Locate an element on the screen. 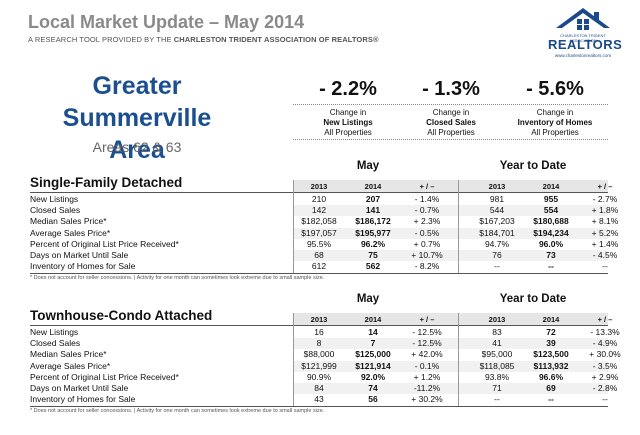 The image size is (640, 435). cell-value: 83 is located at coordinates (497, 332).